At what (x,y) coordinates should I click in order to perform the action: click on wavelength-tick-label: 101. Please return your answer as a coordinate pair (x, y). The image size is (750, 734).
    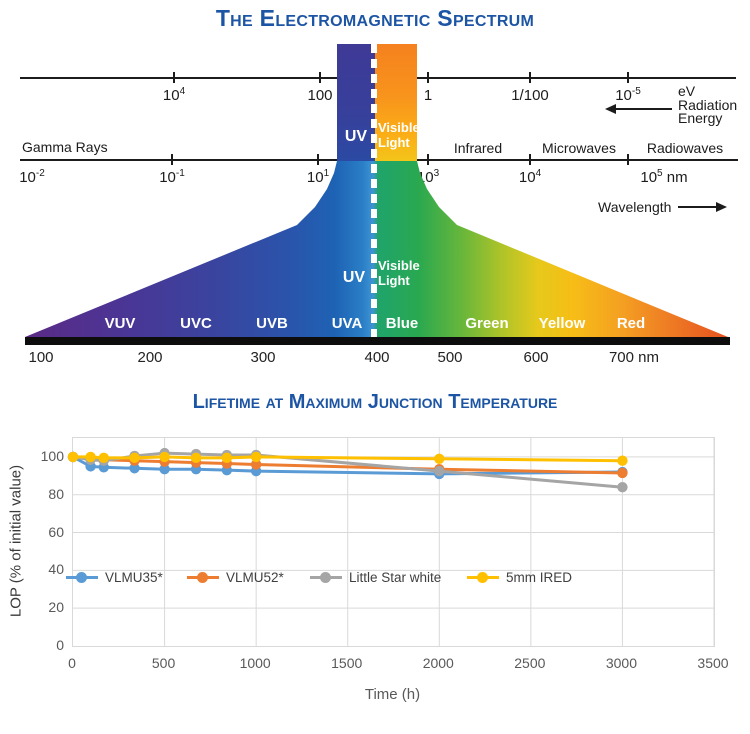
    Looking at the image, I should click on (318, 177).